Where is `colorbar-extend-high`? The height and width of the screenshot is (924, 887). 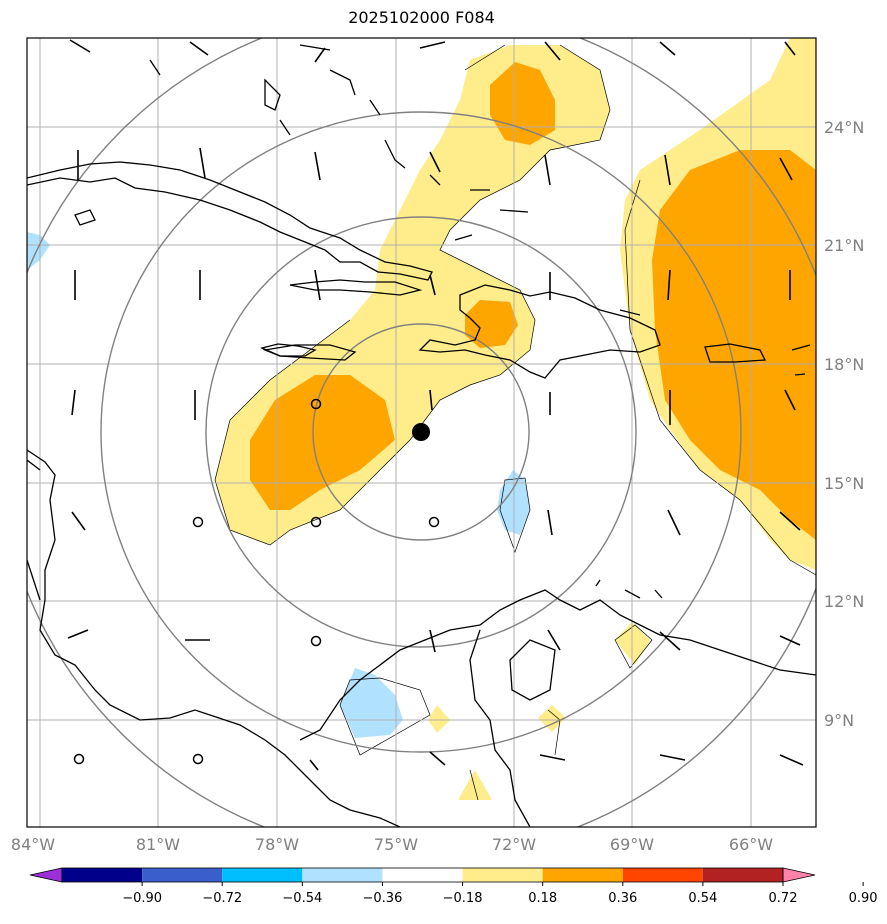
colorbar-extend-high is located at coordinates (799, 875).